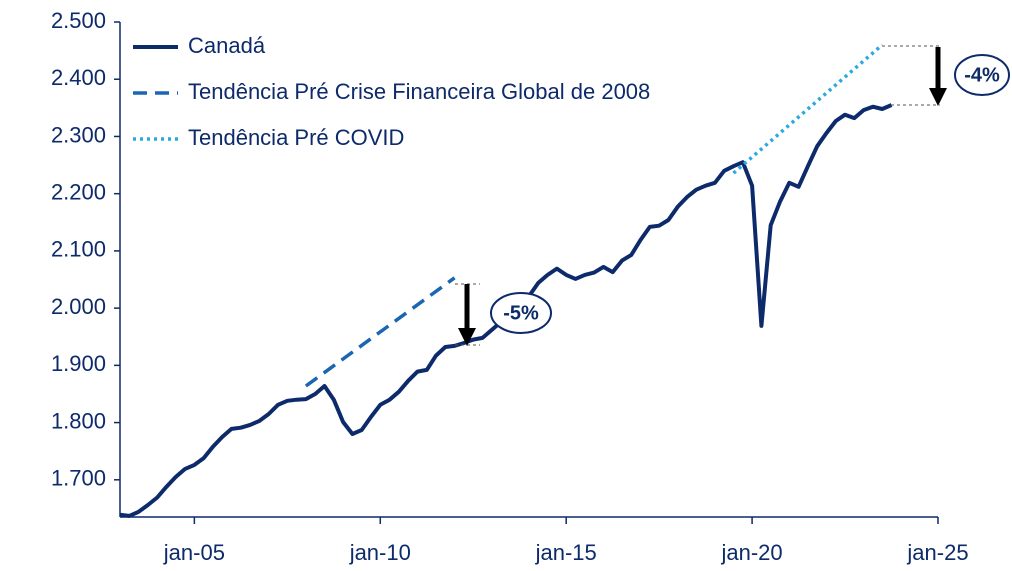 The width and height of the screenshot is (1012, 571). Describe the element at coordinates (78, 363) in the screenshot. I see `y-tick-label: 1.900` at that location.